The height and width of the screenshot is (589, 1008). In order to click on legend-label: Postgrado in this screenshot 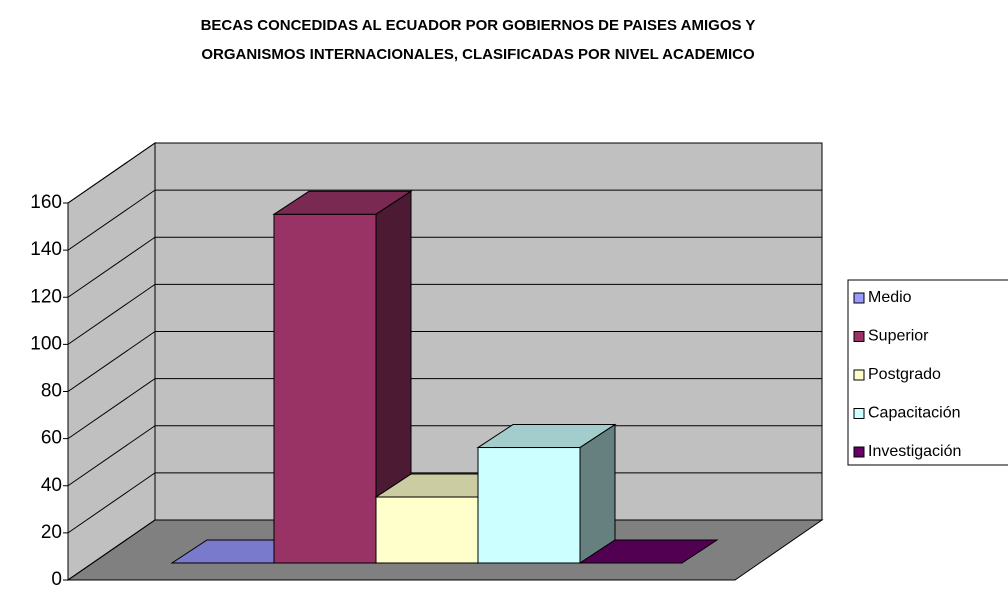, I will do `click(904, 374)`.